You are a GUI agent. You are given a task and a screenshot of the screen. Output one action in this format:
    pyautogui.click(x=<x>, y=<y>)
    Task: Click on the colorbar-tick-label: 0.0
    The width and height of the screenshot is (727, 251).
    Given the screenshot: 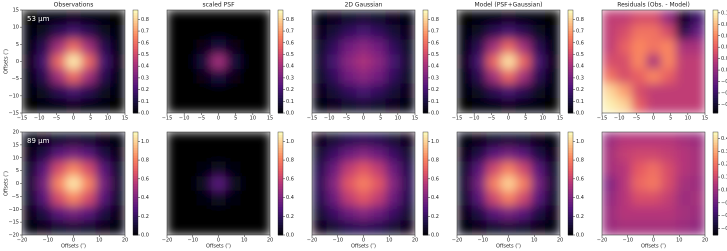 What is the action you would take?
    pyautogui.click(x=435, y=114)
    